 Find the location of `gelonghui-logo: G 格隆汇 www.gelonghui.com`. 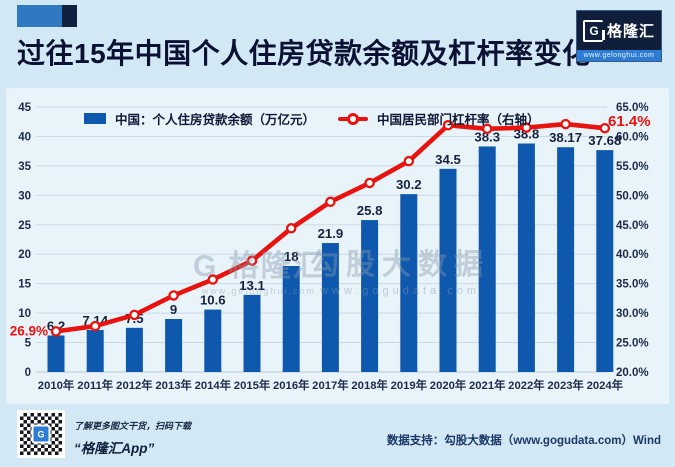

gelonghui-logo: G 格隆汇 www.gelonghui.com is located at coordinates (619, 36).